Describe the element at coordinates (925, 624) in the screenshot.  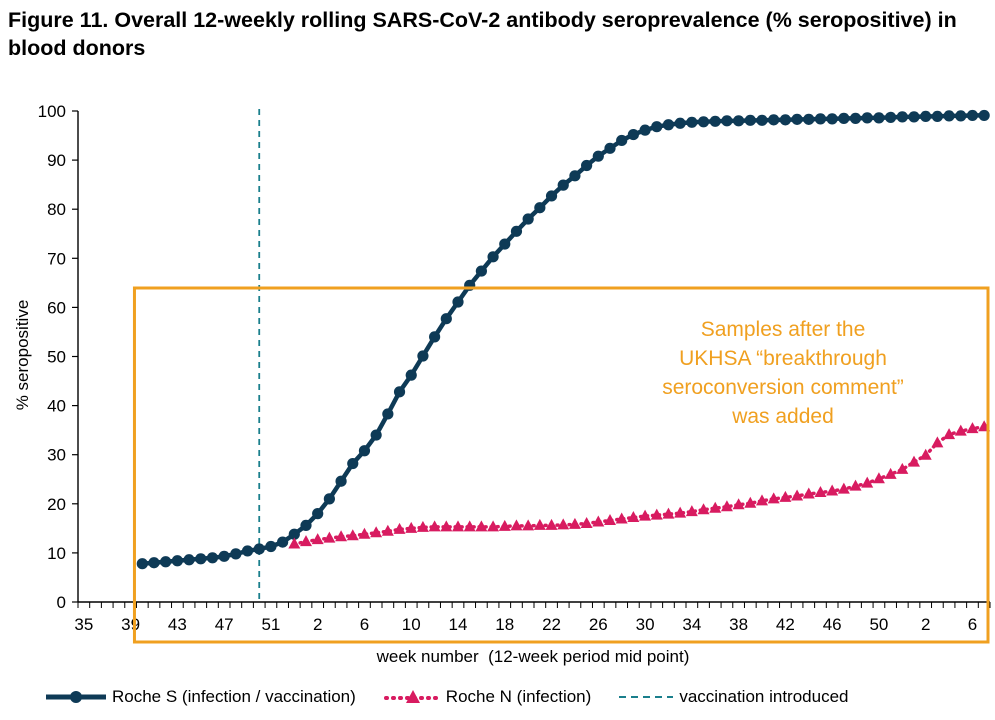
I see `x-tick-label: 2` at that location.